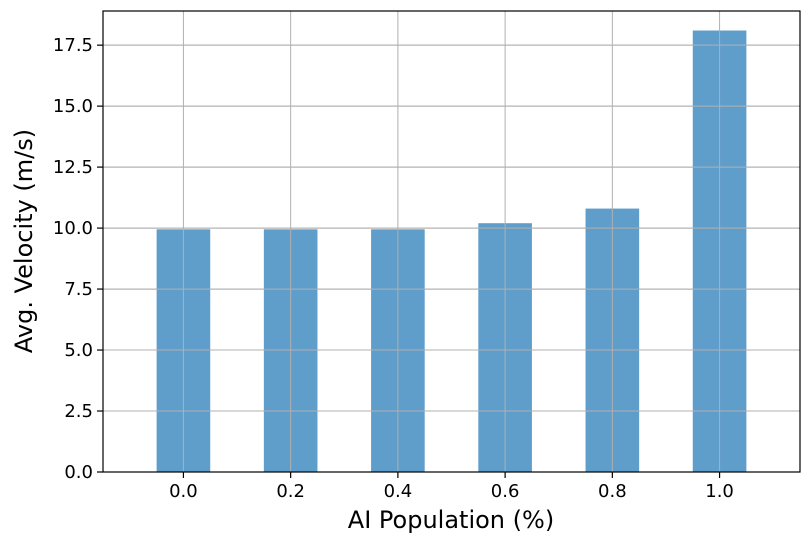 This screenshot has width=810, height=545. I want to click on y-axis-ticks: 0.0 2.5 5.0 7.5 10.0 12.5 15.0 17.5, so click(78, 259).